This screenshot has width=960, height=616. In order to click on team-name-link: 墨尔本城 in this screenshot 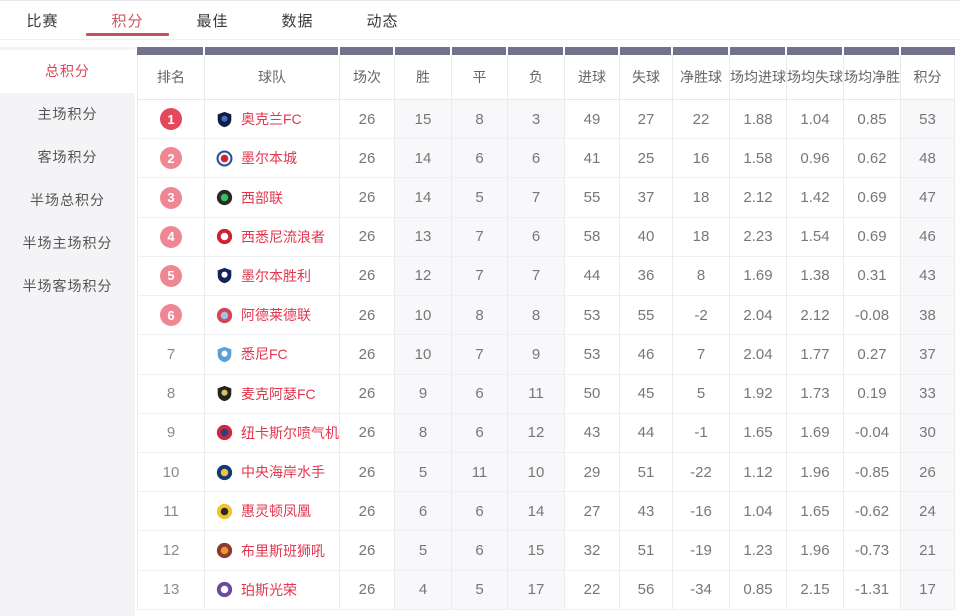, I will do `click(269, 158)`.